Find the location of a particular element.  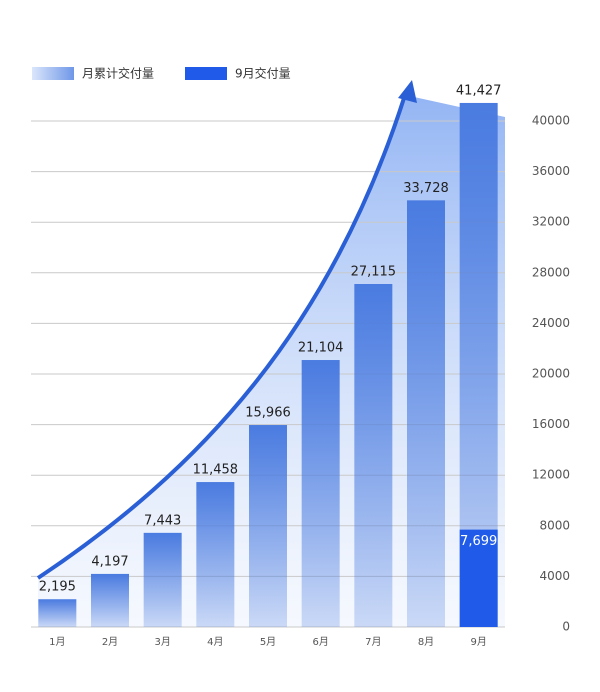

legend-label: 月累计交付量 is located at coordinates (118, 73).